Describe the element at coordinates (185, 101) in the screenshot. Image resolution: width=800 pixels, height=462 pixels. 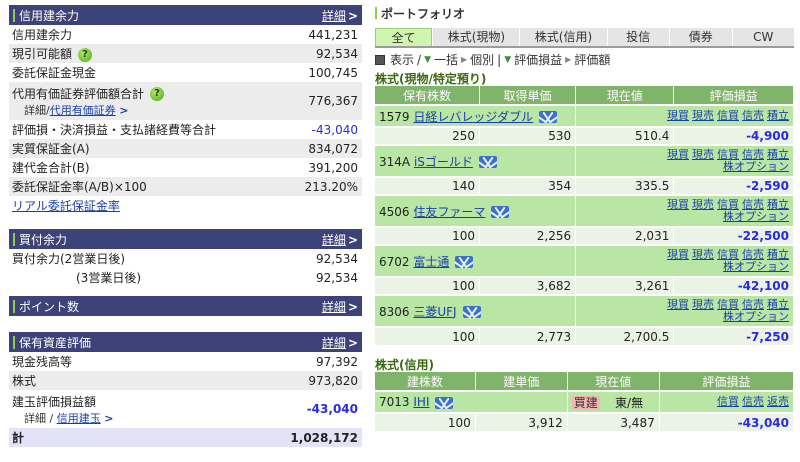
I see `credit-row: 代用有価証券評価額合計? 詳細/代用有価証券 > 776,367` at that location.